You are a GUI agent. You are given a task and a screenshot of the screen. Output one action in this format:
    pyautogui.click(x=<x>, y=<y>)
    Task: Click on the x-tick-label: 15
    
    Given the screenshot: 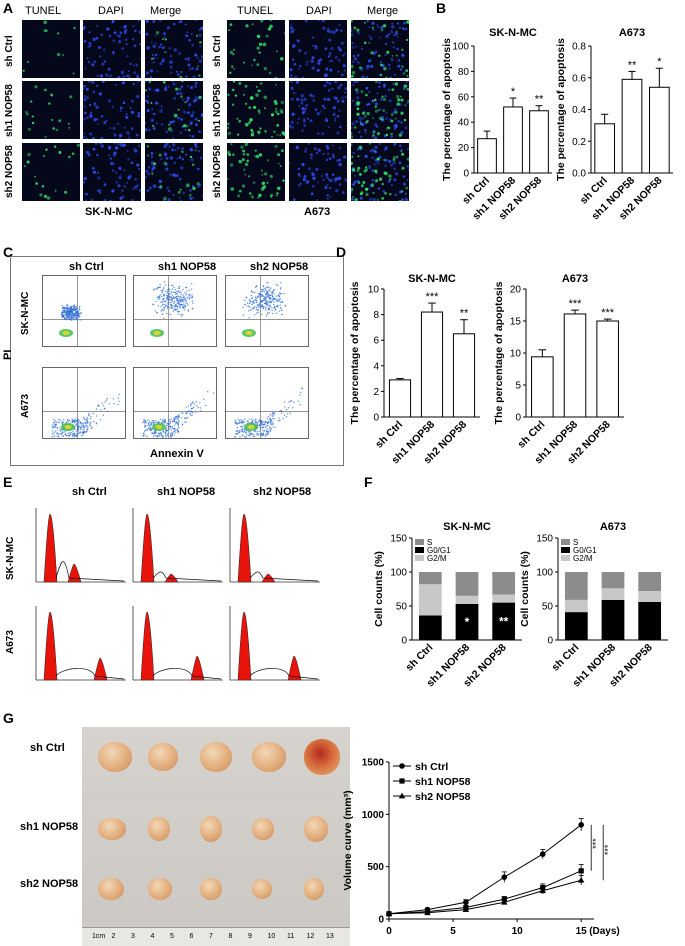 What is the action you would take?
    pyautogui.click(x=582, y=931)
    